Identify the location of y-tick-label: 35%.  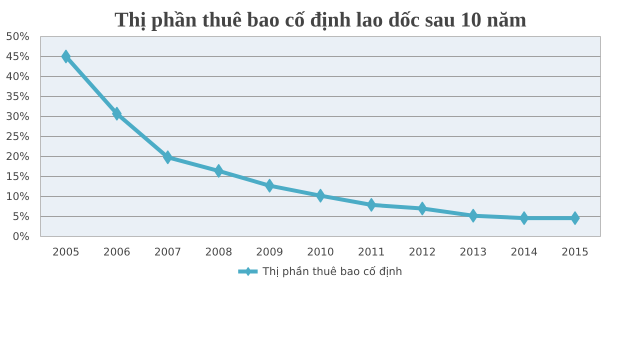
(18, 96).